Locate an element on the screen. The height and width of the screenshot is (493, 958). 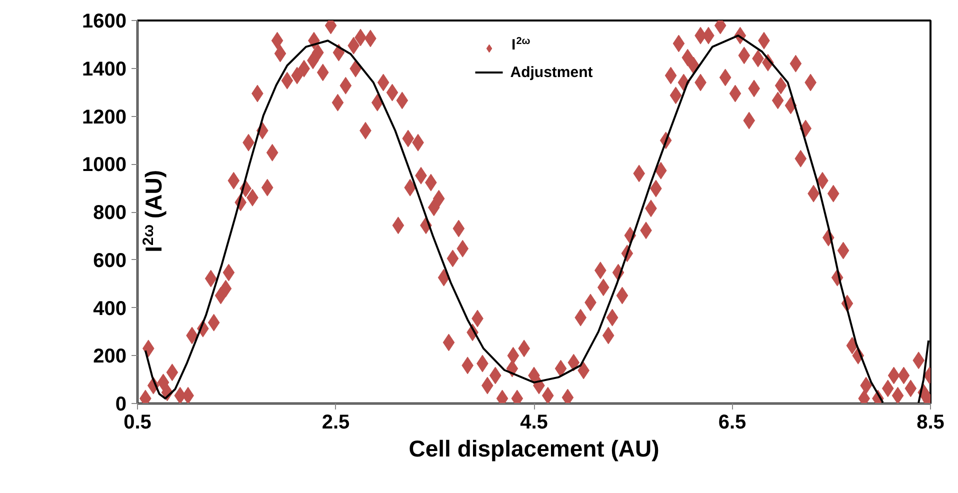
legend-label: Adjustment is located at coordinates (551, 72).